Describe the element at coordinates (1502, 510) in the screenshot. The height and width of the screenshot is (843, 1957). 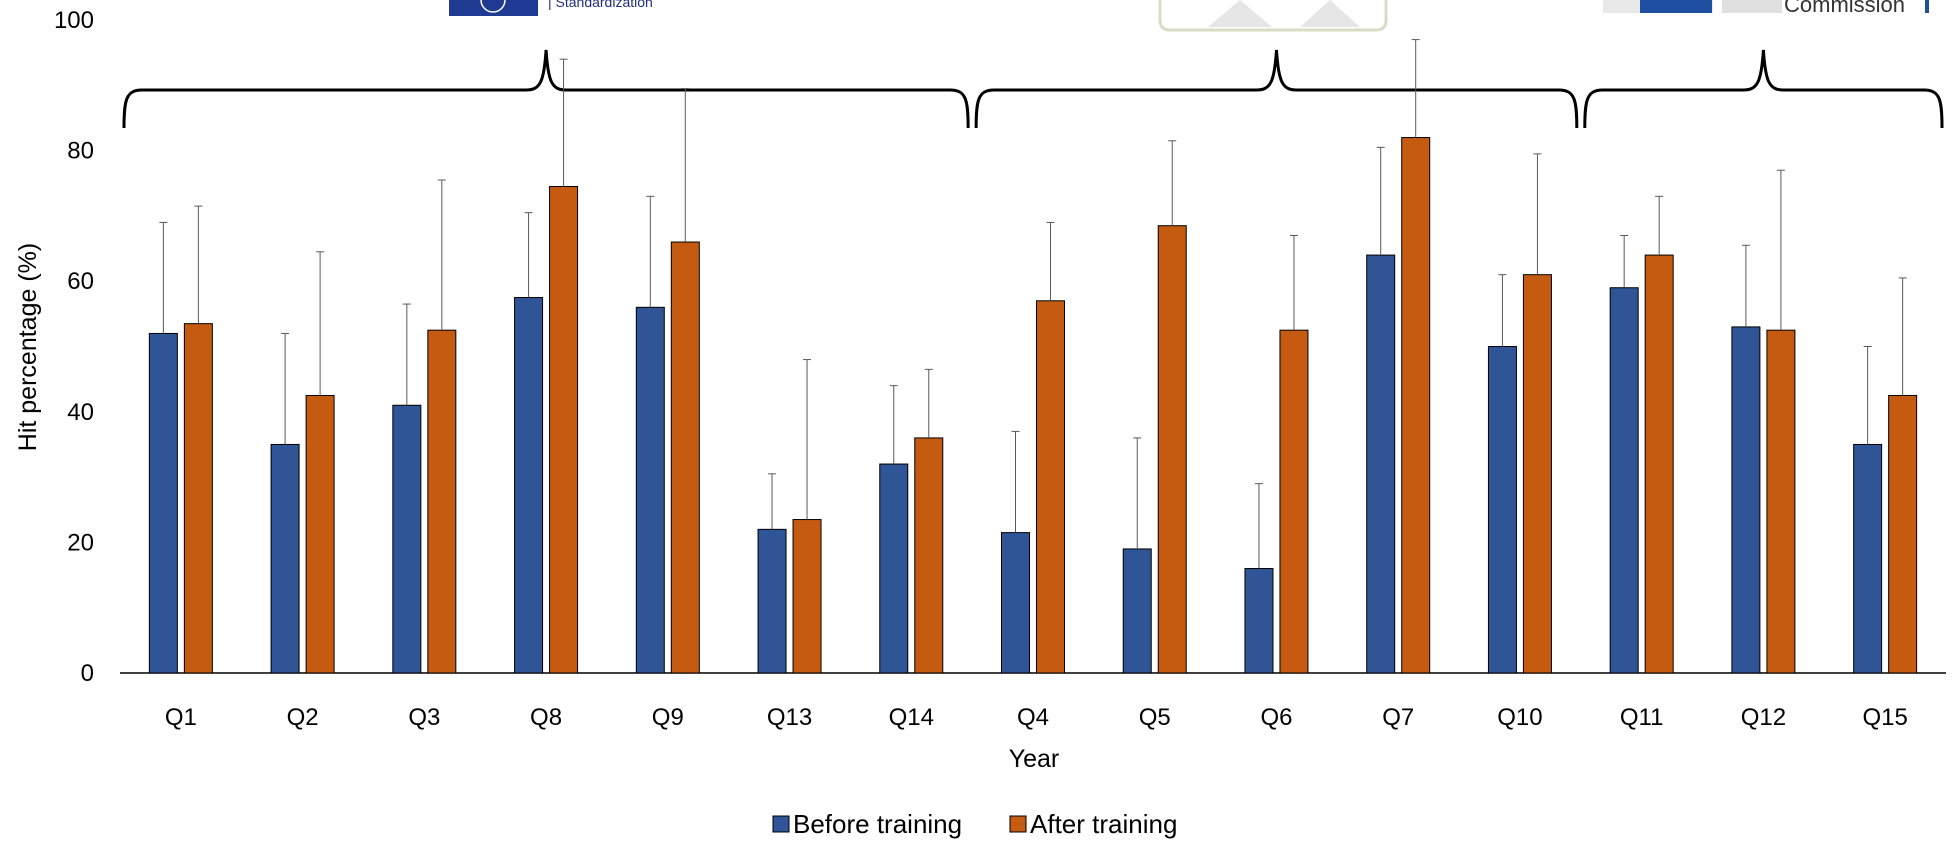
I see `bar-before-q10` at that location.